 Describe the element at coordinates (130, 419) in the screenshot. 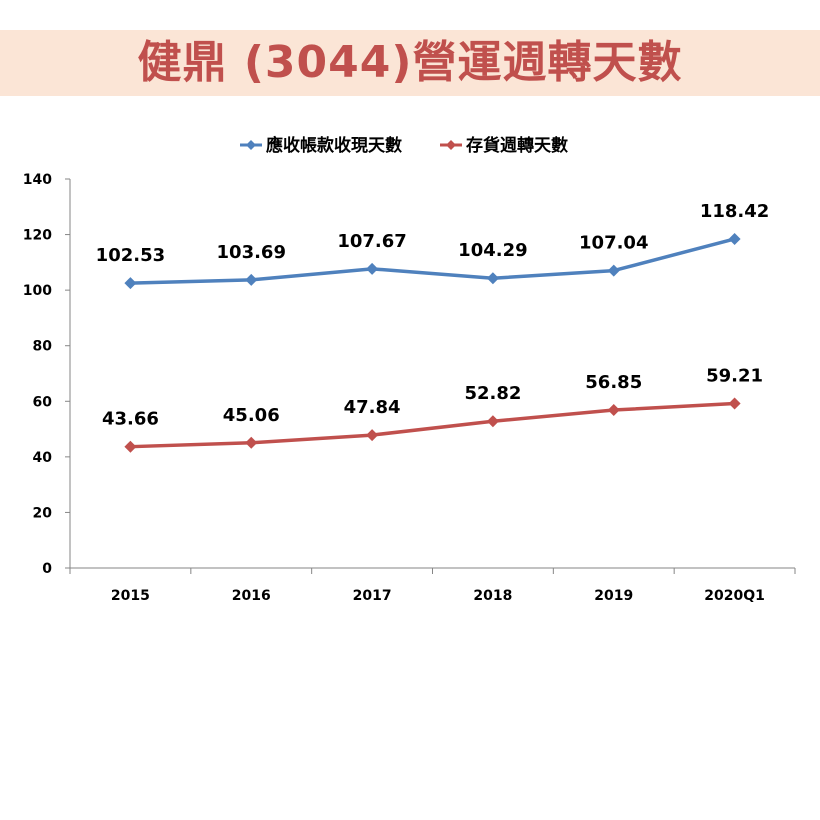

I see `data-label: 43.66` at that location.